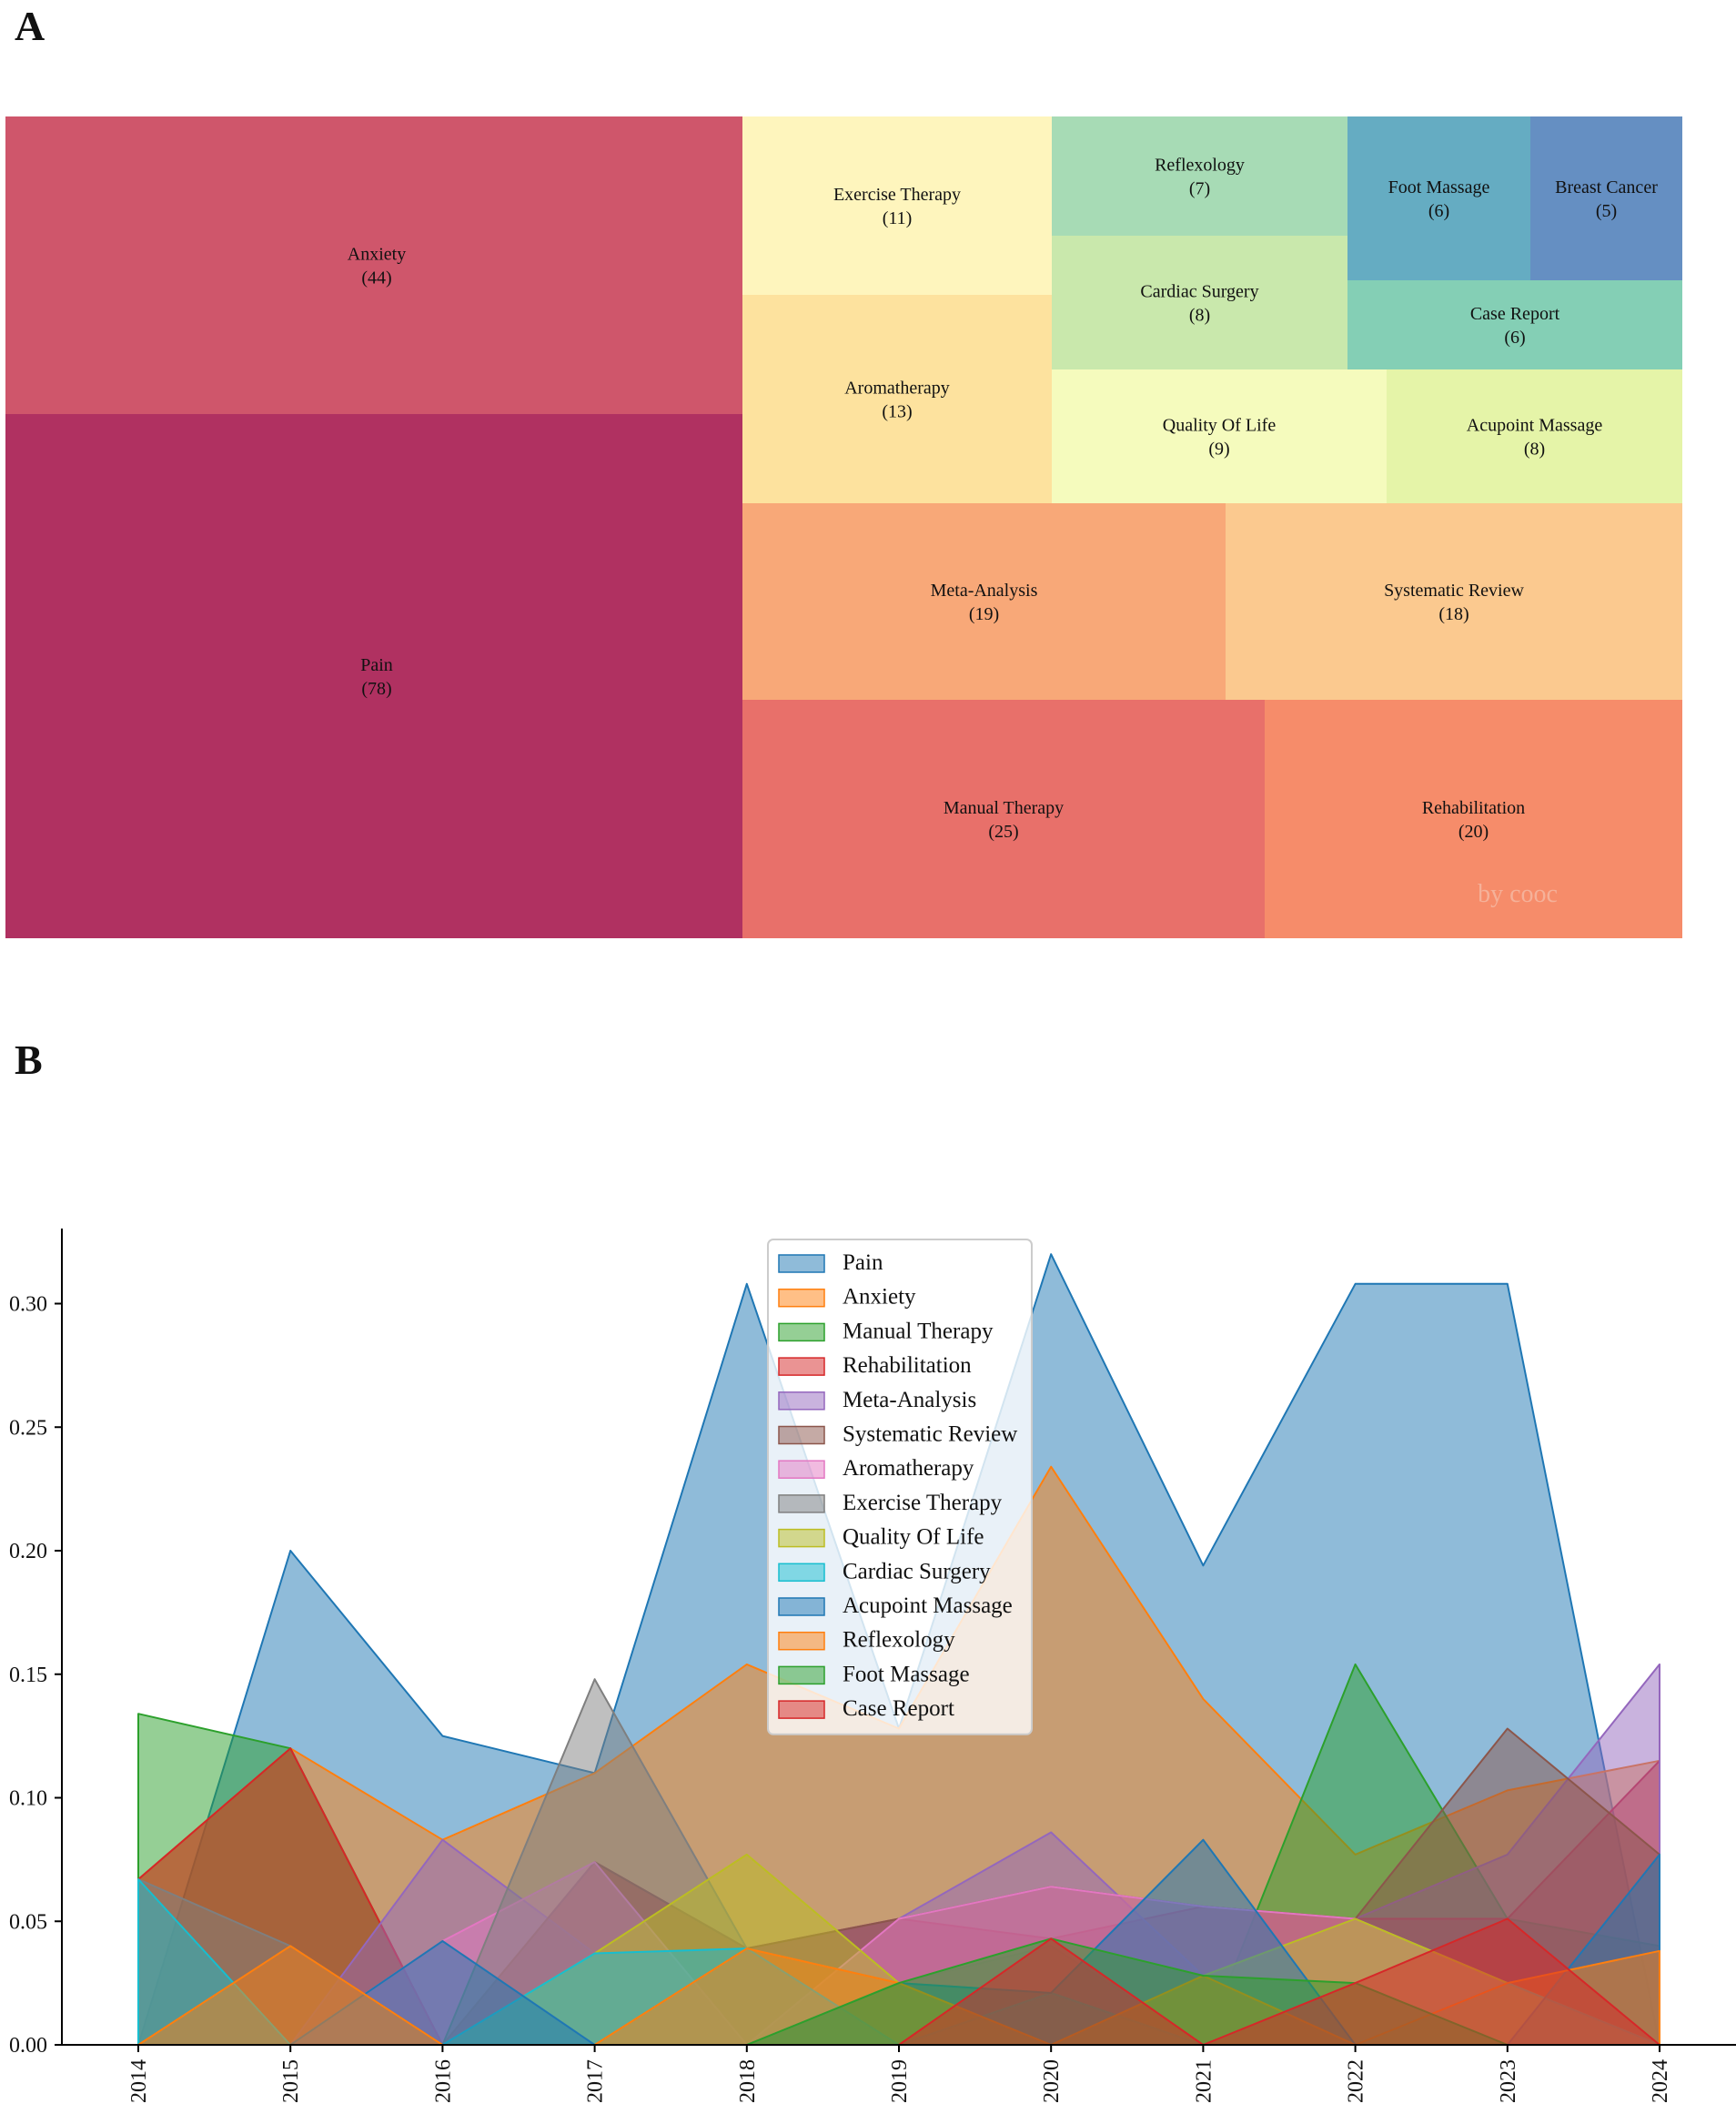 The image size is (1736, 2114). What do you see at coordinates (1473, 808) in the screenshot?
I see `treemap-label: Rehabilitation` at bounding box center [1473, 808].